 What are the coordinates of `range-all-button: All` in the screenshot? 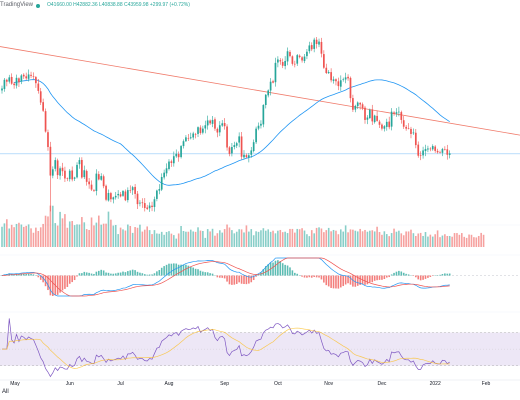 It's located at (5, 392).